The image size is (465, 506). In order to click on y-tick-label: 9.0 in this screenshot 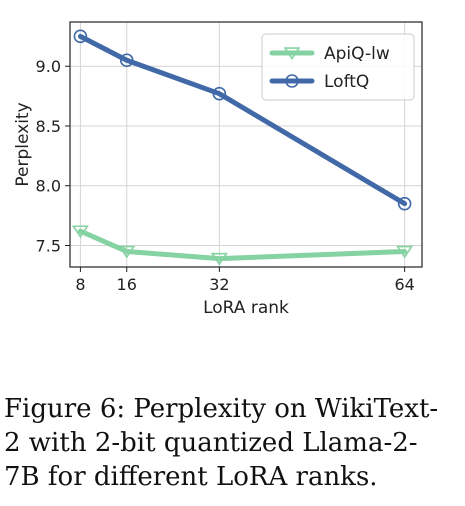, I will do `click(48, 66)`.